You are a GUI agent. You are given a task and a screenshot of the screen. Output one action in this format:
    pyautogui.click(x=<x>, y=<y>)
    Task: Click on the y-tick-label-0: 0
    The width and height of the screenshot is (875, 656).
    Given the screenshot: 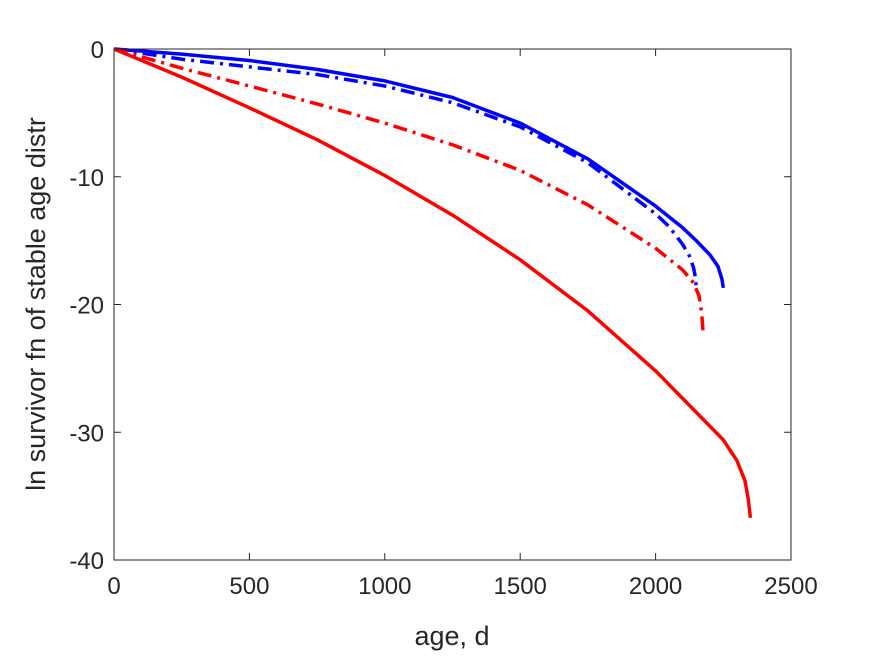 What is the action you would take?
    pyautogui.click(x=97, y=50)
    